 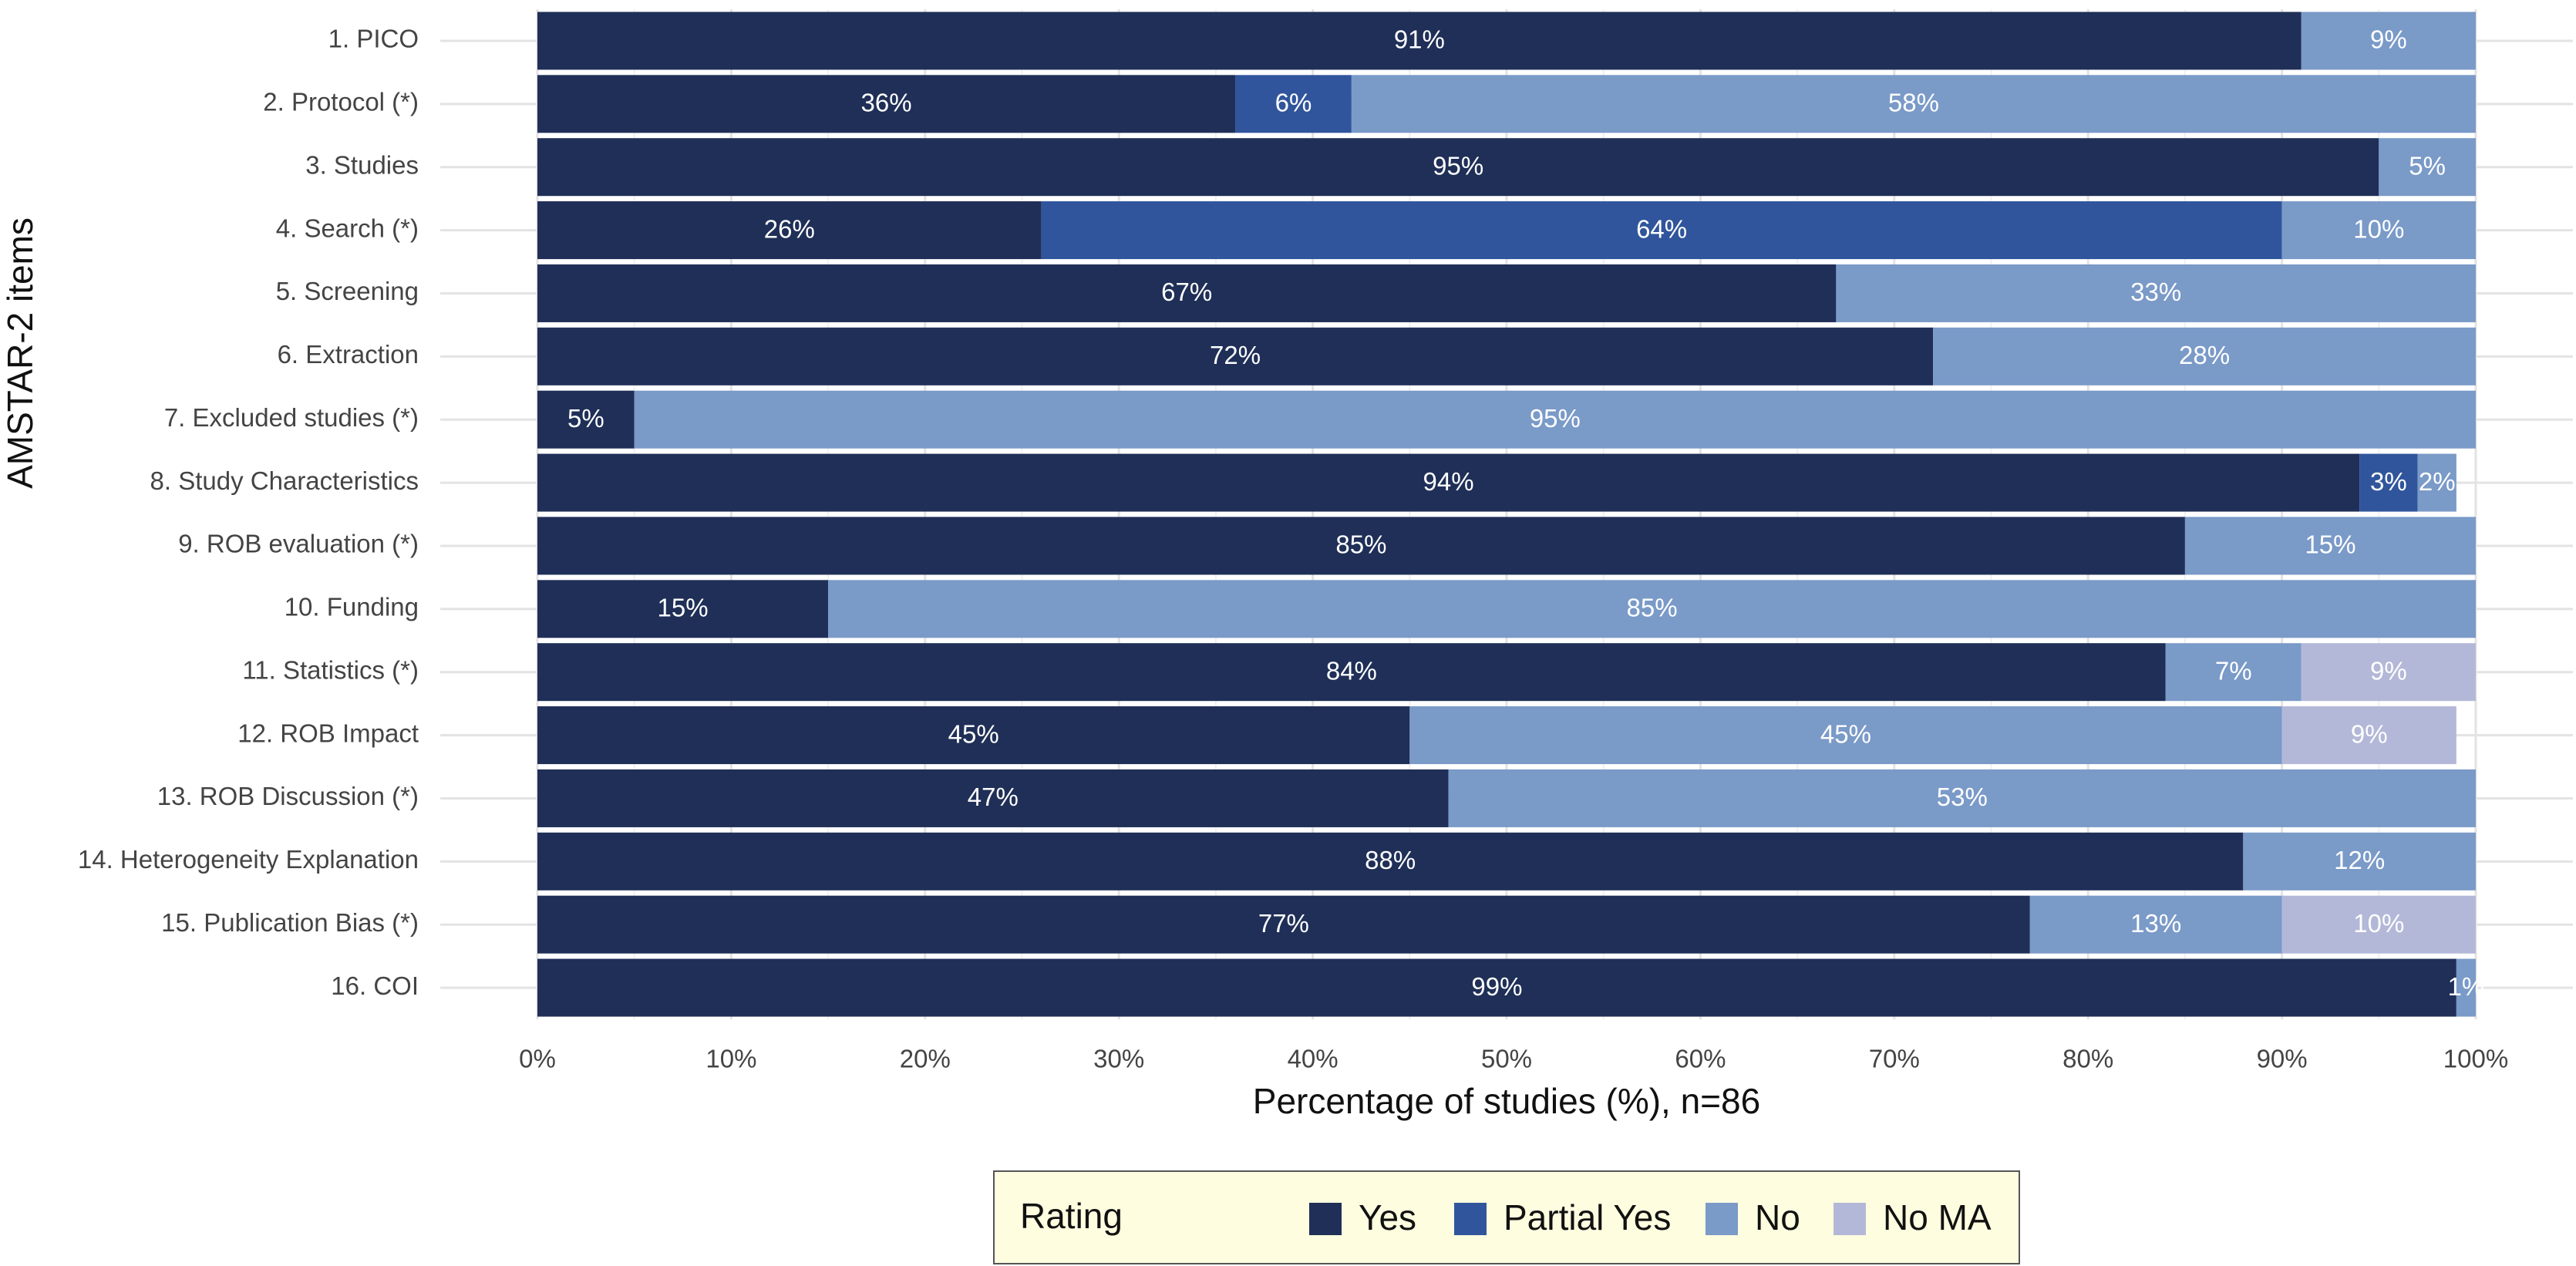 I want to click on value-label: 91%, so click(x=1420, y=39).